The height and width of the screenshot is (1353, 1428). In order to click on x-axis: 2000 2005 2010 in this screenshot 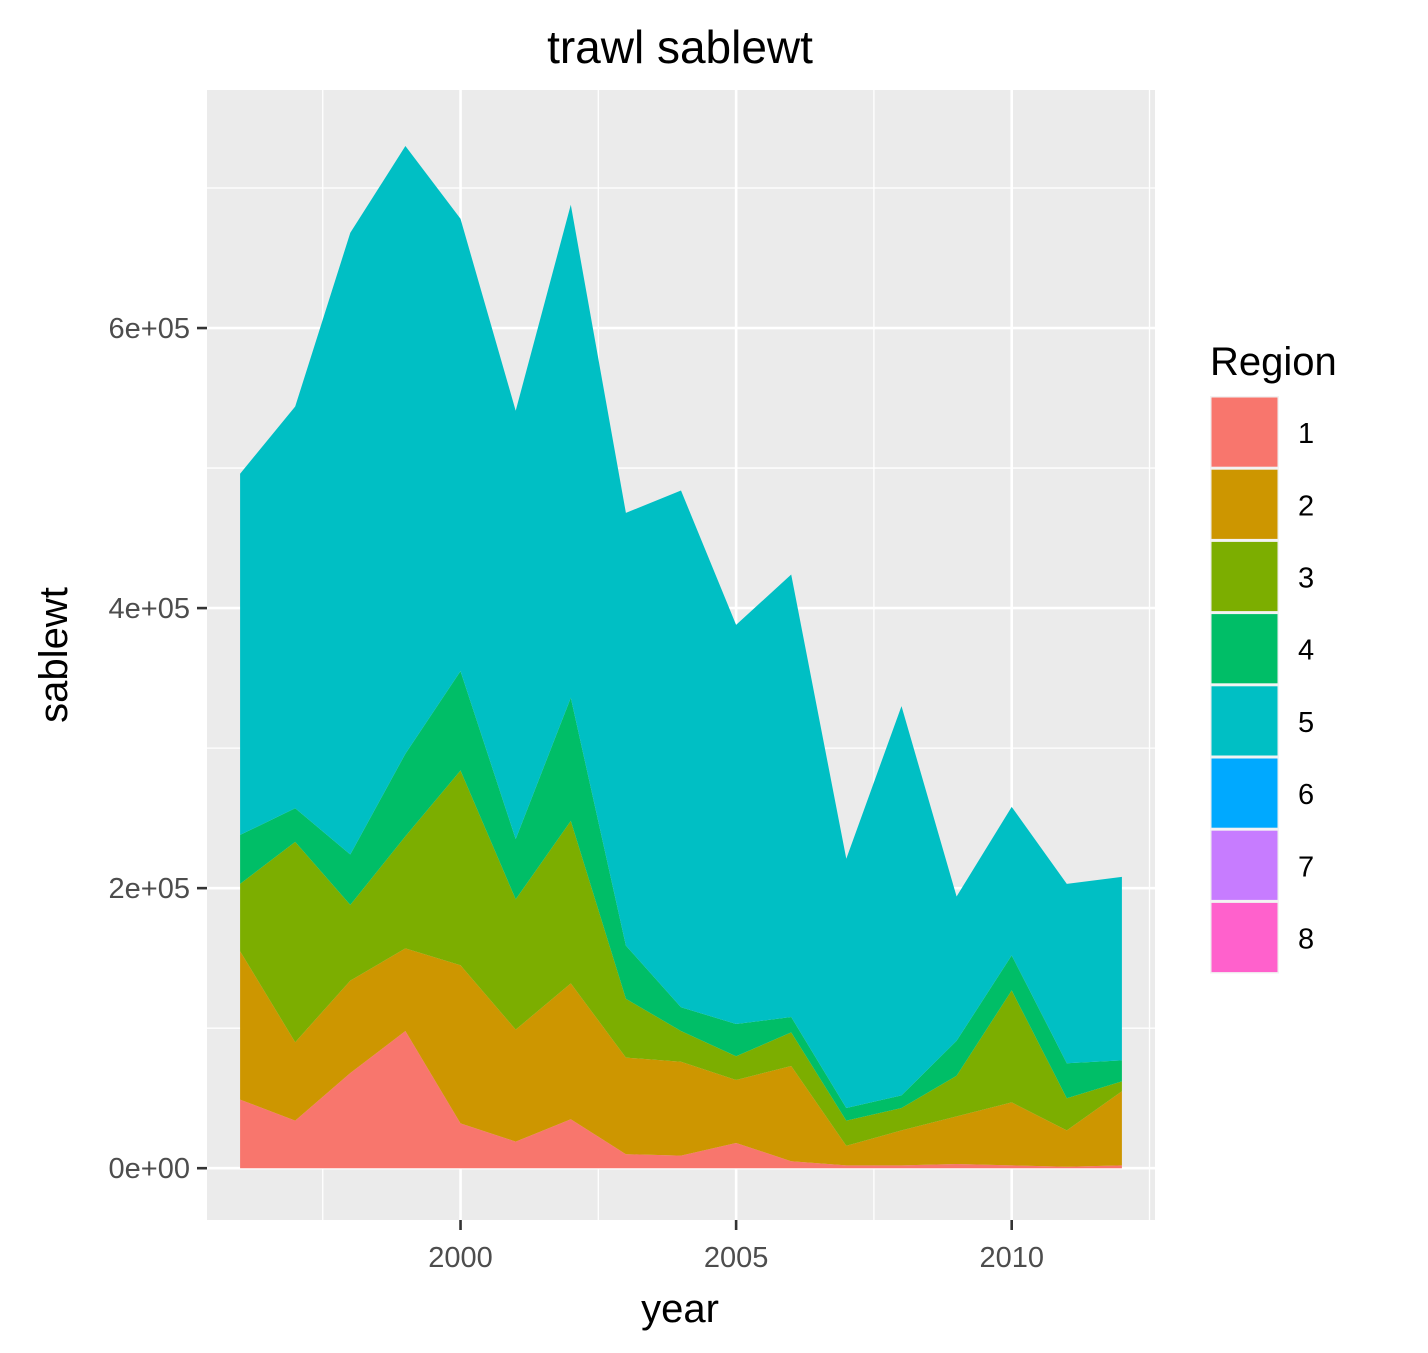, I will do `click(736, 1247)`.